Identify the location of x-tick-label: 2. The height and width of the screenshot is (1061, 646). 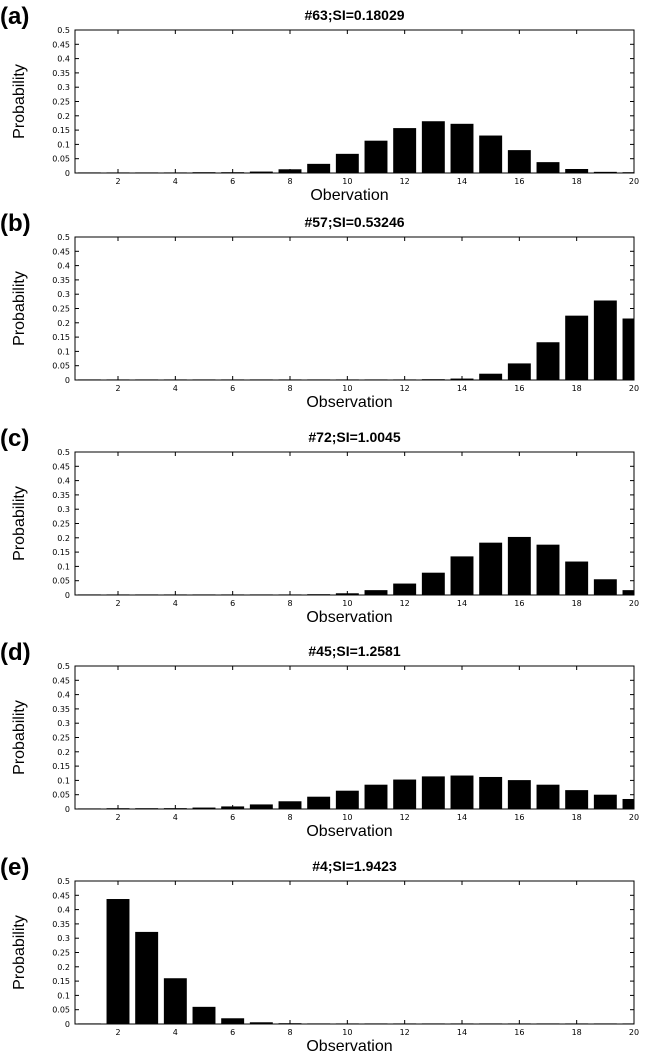
(117, 1032).